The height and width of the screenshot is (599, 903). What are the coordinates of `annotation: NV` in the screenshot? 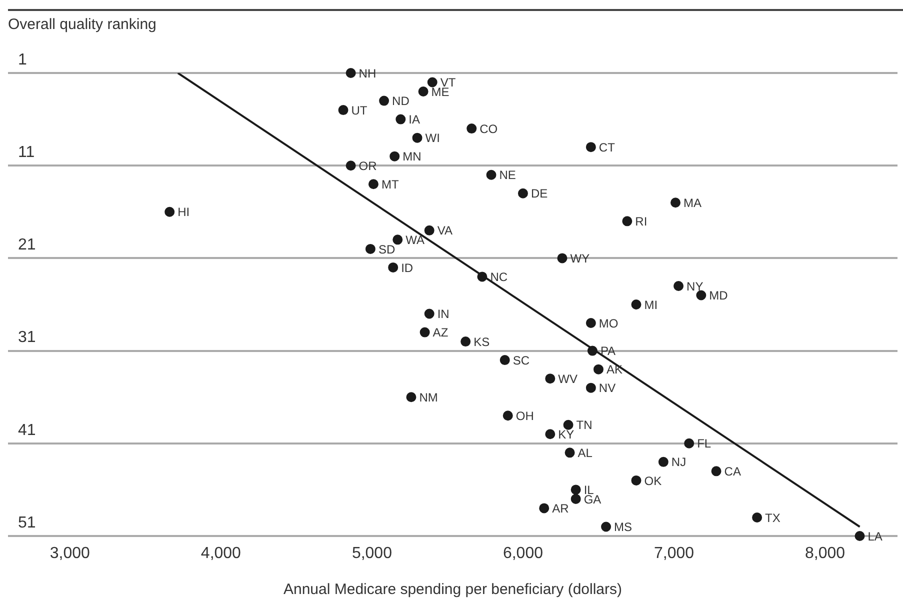 It's located at (607, 388).